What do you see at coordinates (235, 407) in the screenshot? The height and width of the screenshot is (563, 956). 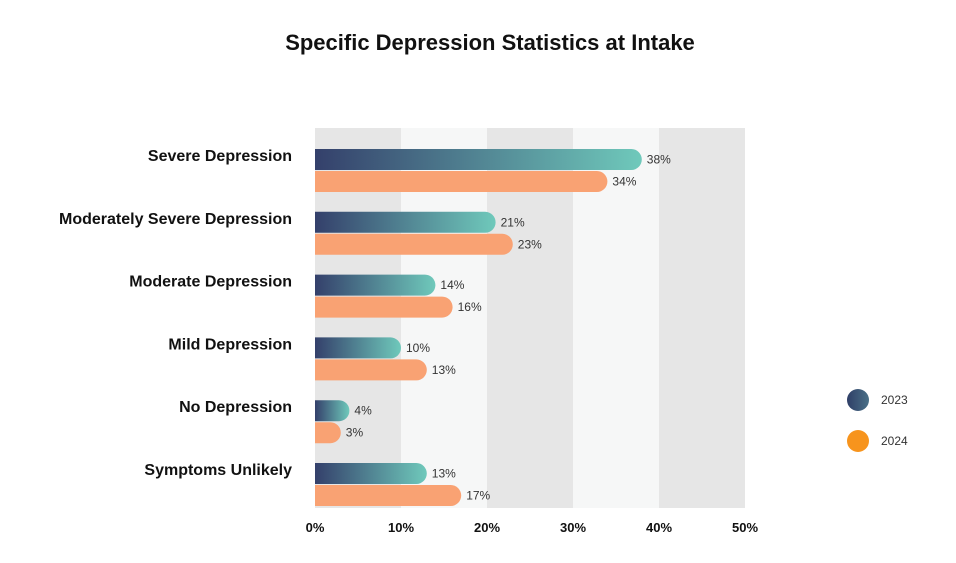 I see `category-label: No Depression` at bounding box center [235, 407].